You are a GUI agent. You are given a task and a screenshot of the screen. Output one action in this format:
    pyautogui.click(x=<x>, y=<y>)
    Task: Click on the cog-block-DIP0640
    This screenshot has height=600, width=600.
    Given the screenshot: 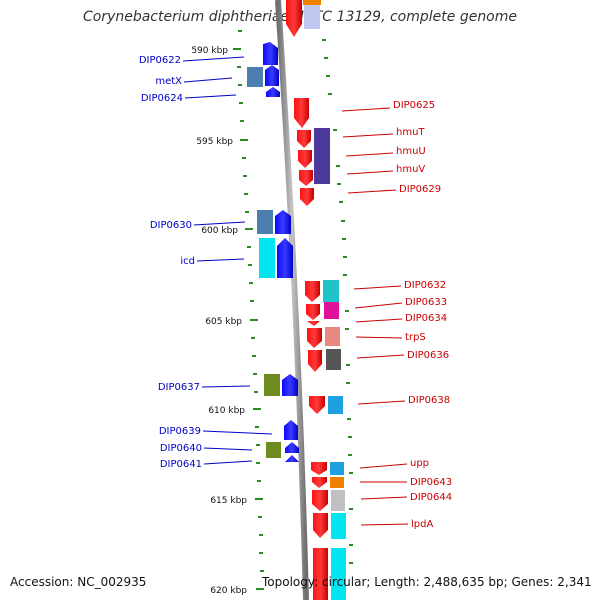 What is the action you would take?
    pyautogui.click(x=273, y=450)
    